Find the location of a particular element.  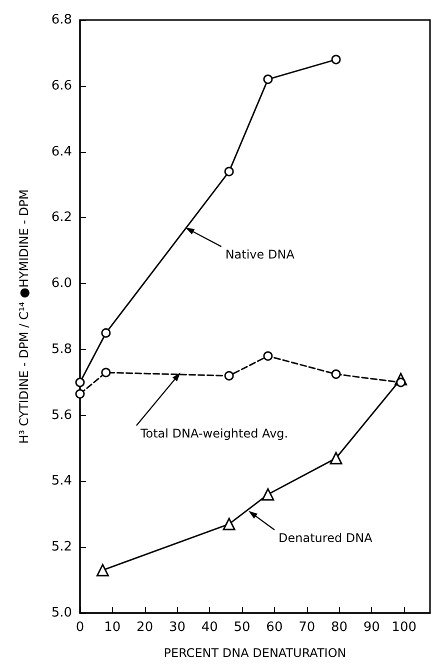

y-tick-label: 6.0 is located at coordinates (61, 284).